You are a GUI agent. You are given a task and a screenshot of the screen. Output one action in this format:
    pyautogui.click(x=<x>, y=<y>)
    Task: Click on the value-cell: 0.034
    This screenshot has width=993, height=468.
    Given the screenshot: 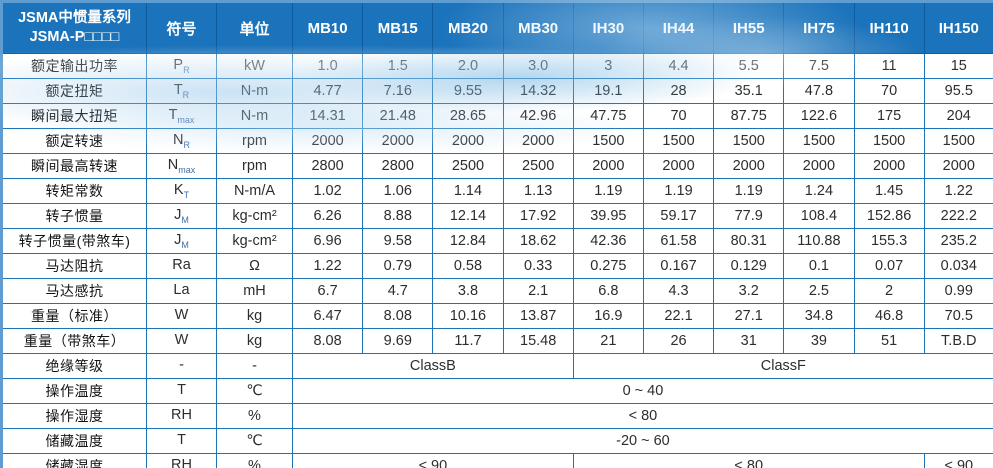 What is the action you would take?
    pyautogui.click(x=958, y=266)
    